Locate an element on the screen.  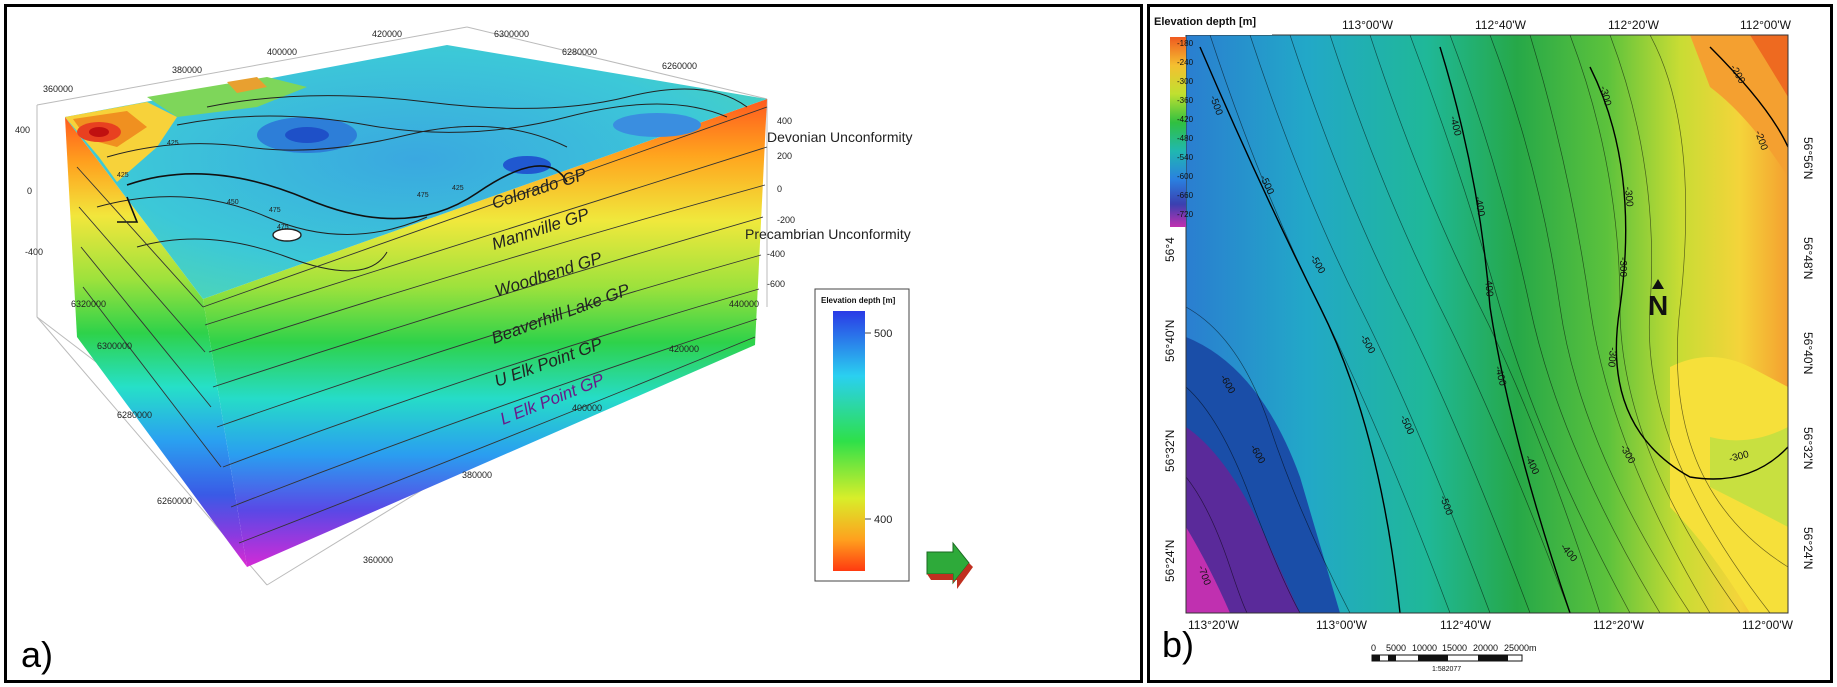
legend-tick: -480 is located at coordinates (1185, 138).